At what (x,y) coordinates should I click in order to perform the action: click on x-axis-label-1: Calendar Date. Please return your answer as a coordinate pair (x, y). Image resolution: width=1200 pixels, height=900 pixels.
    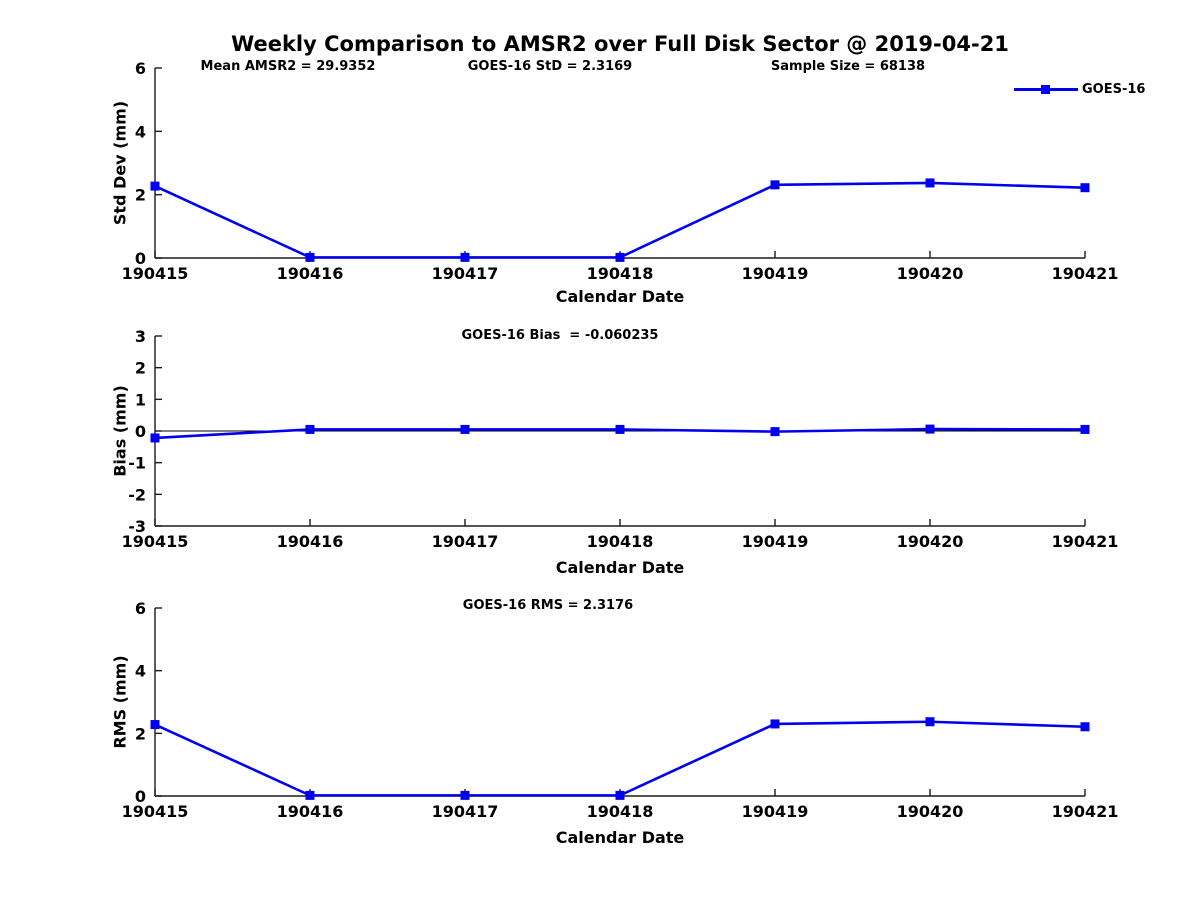
    Looking at the image, I should click on (620, 296).